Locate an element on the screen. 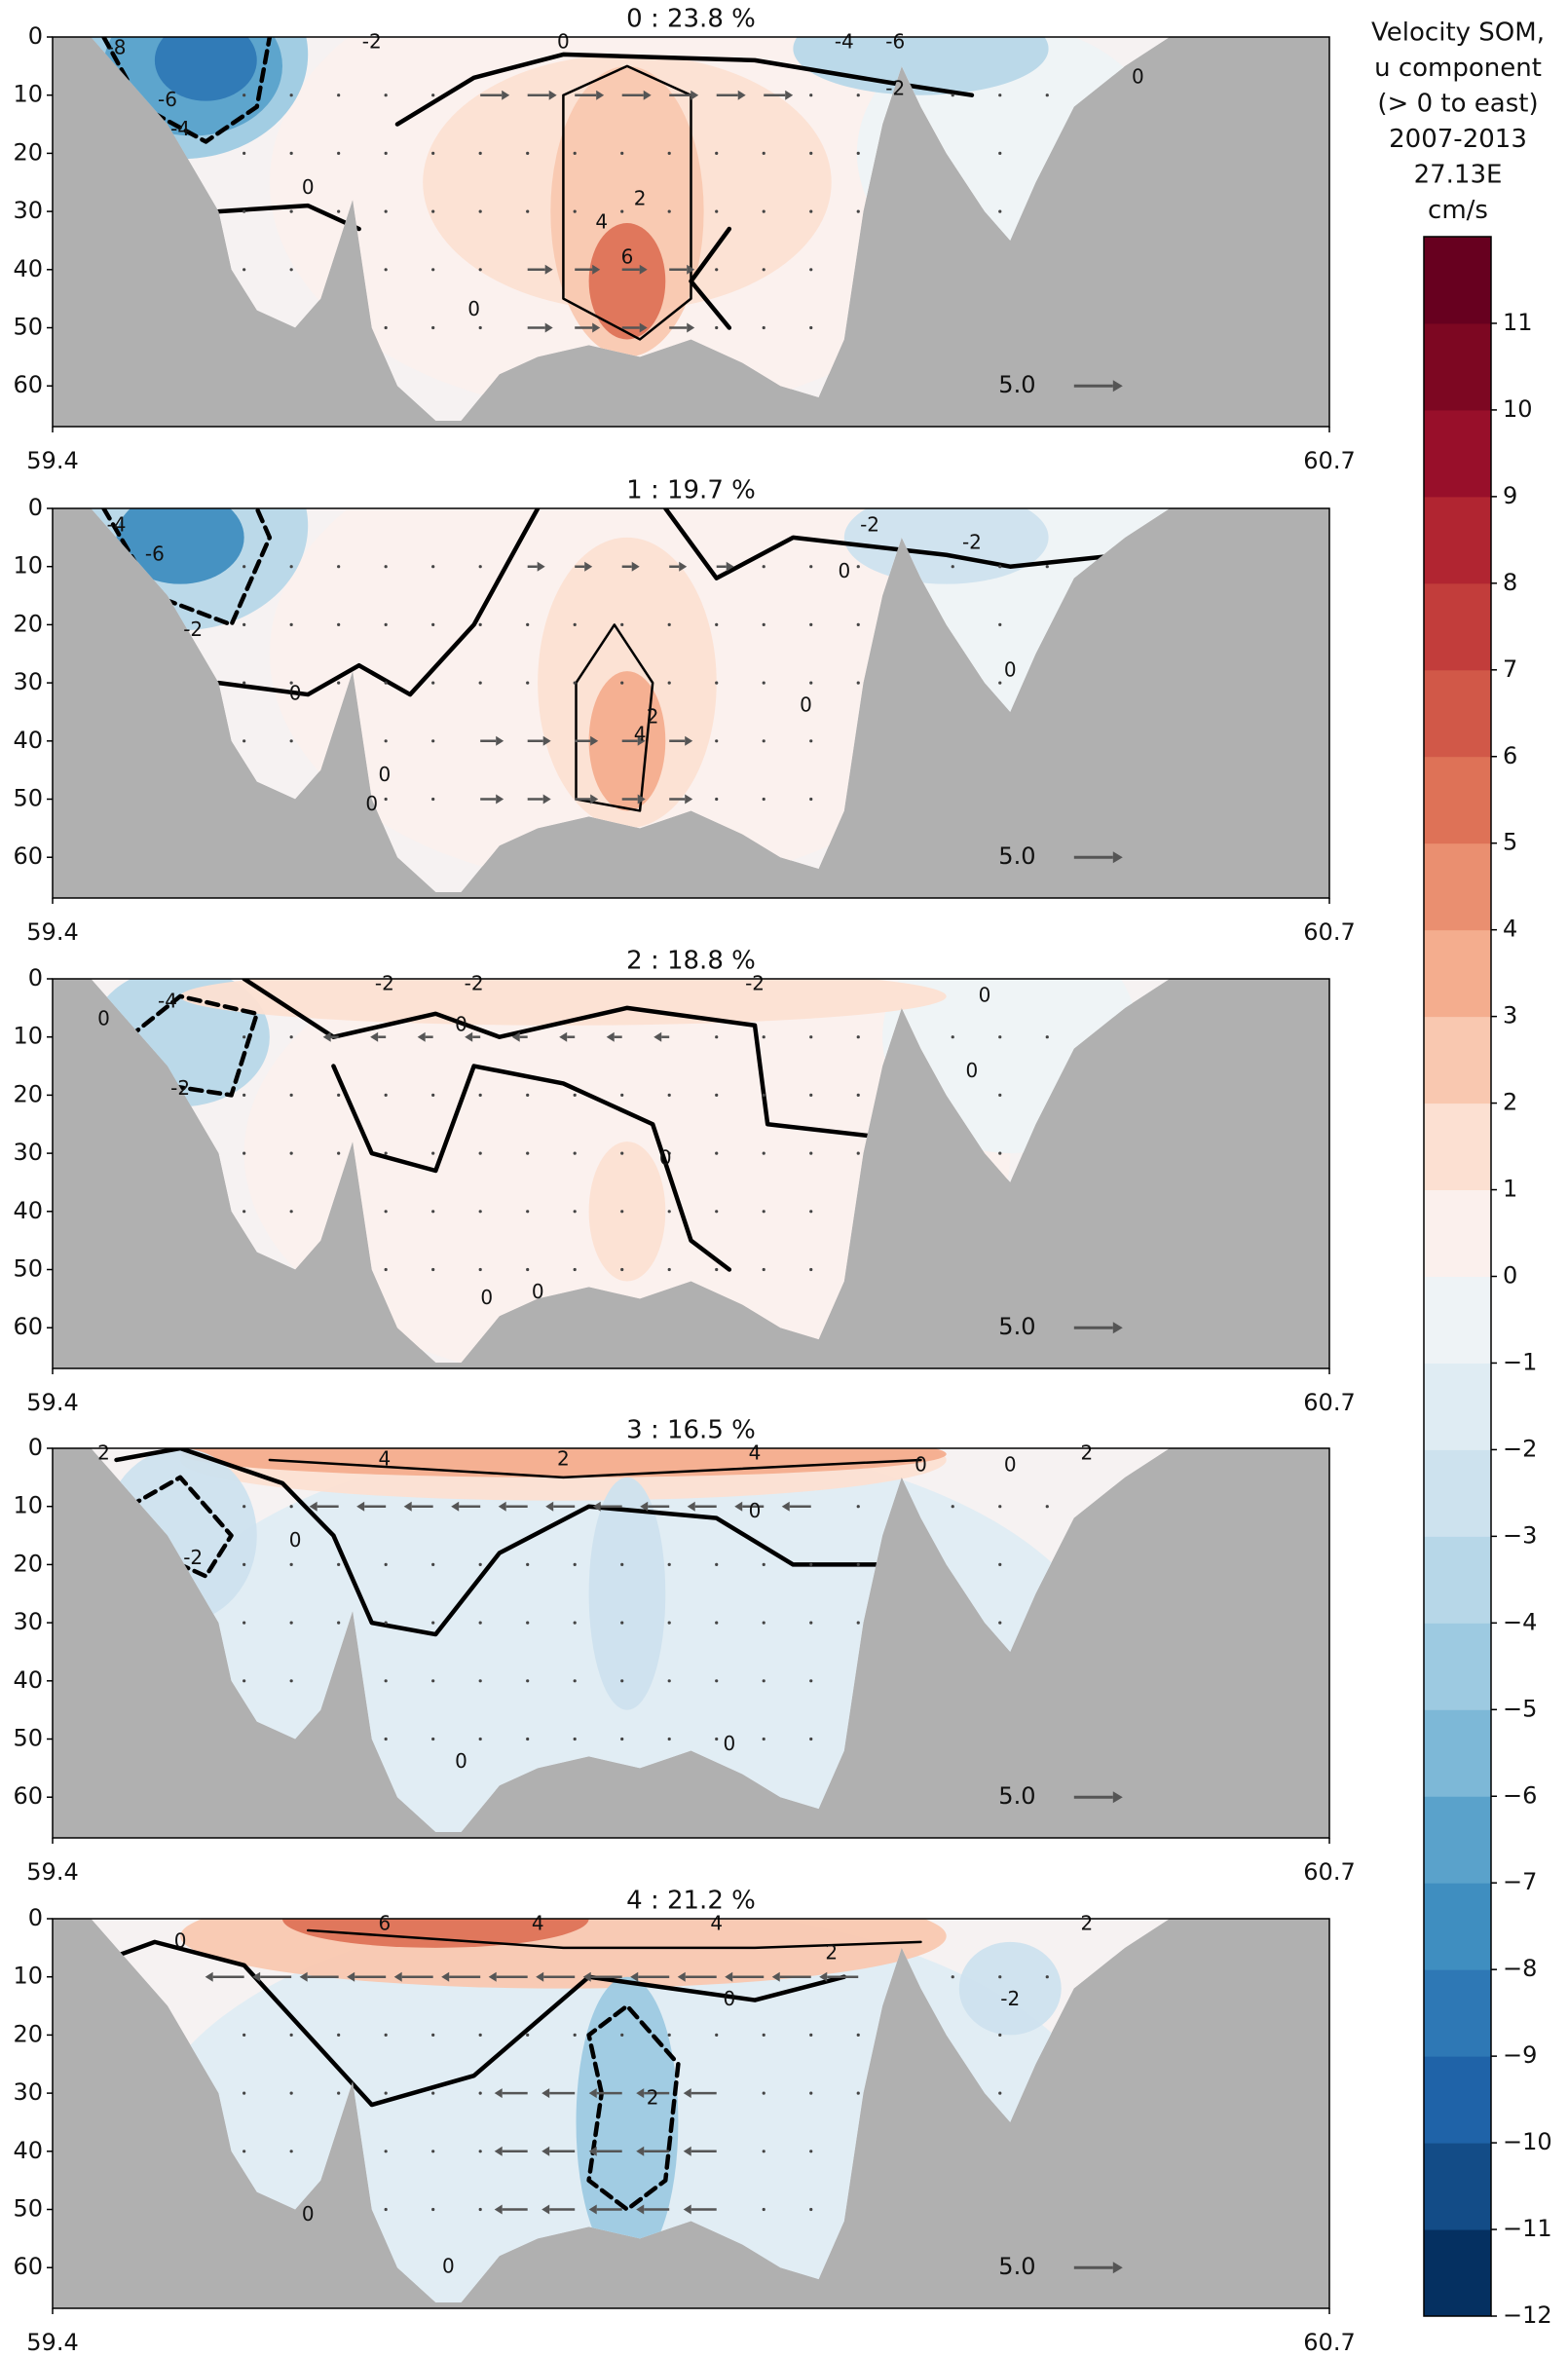 The height and width of the screenshot is (2357, 1568). contour-label: 6 is located at coordinates (384, 1923).